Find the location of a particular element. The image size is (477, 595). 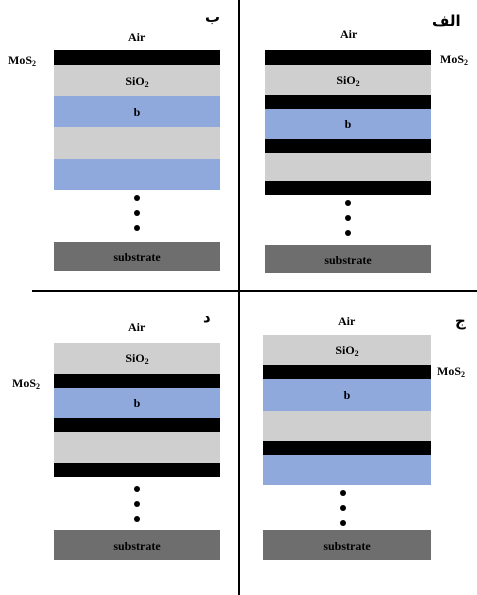

horizontal-divider is located at coordinates (254, 291).